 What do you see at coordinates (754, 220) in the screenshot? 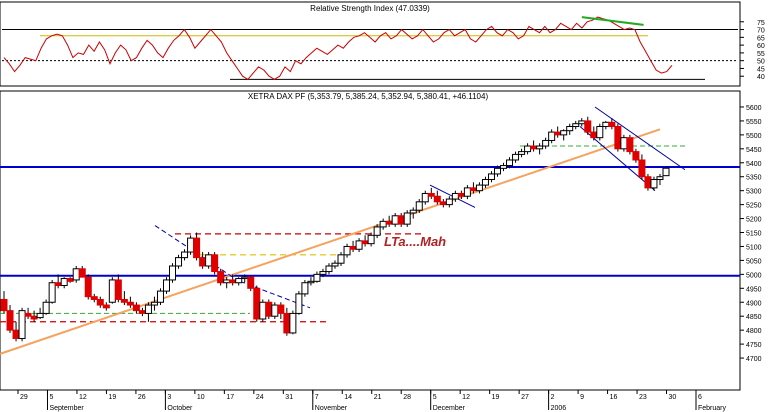
I see `price-y-tick-label: 5200` at bounding box center [754, 220].